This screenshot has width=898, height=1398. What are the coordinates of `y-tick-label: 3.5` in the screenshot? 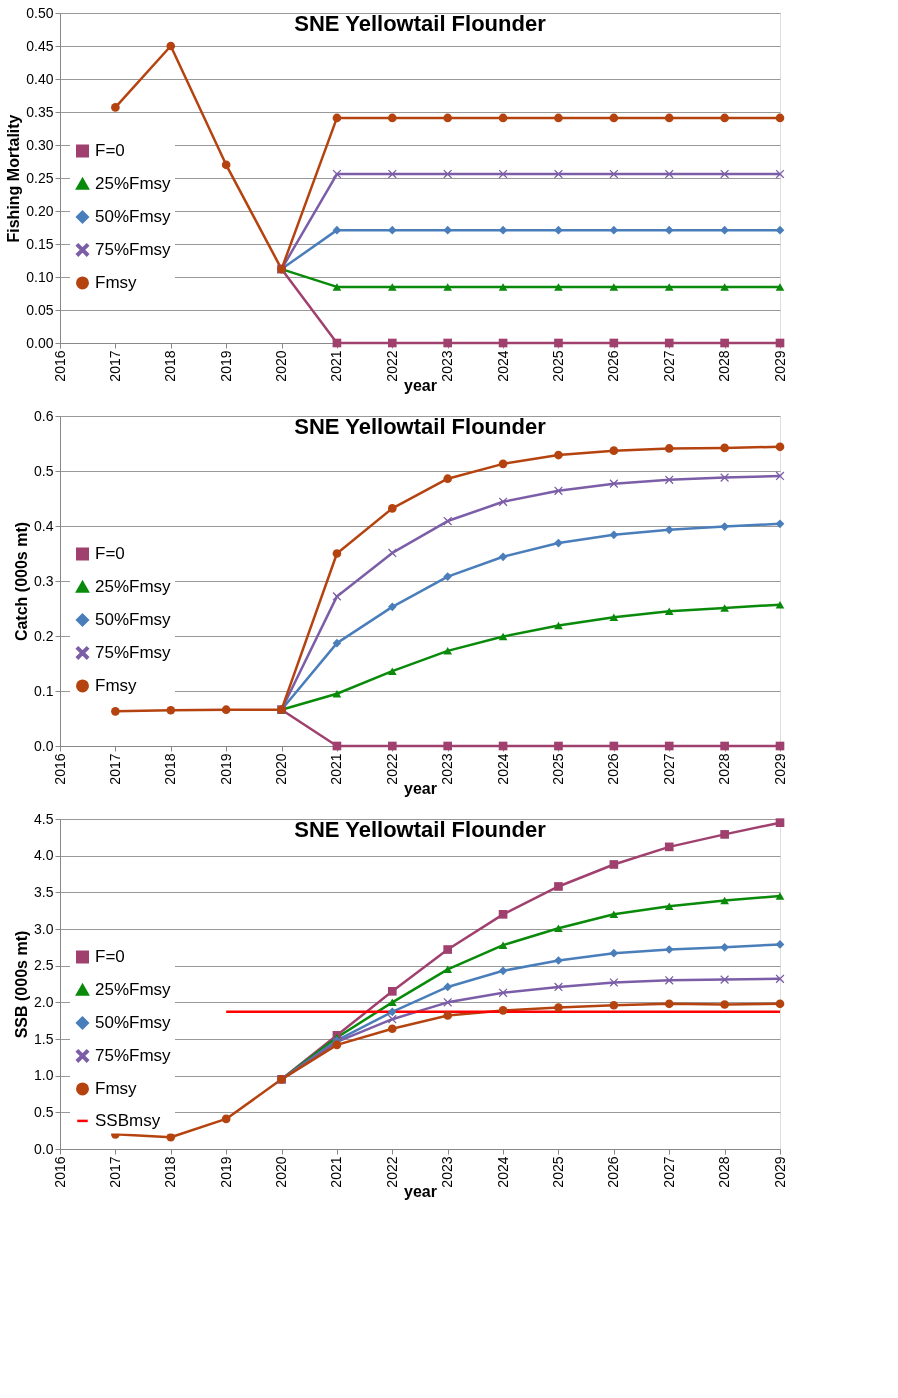 It's located at (44, 891).